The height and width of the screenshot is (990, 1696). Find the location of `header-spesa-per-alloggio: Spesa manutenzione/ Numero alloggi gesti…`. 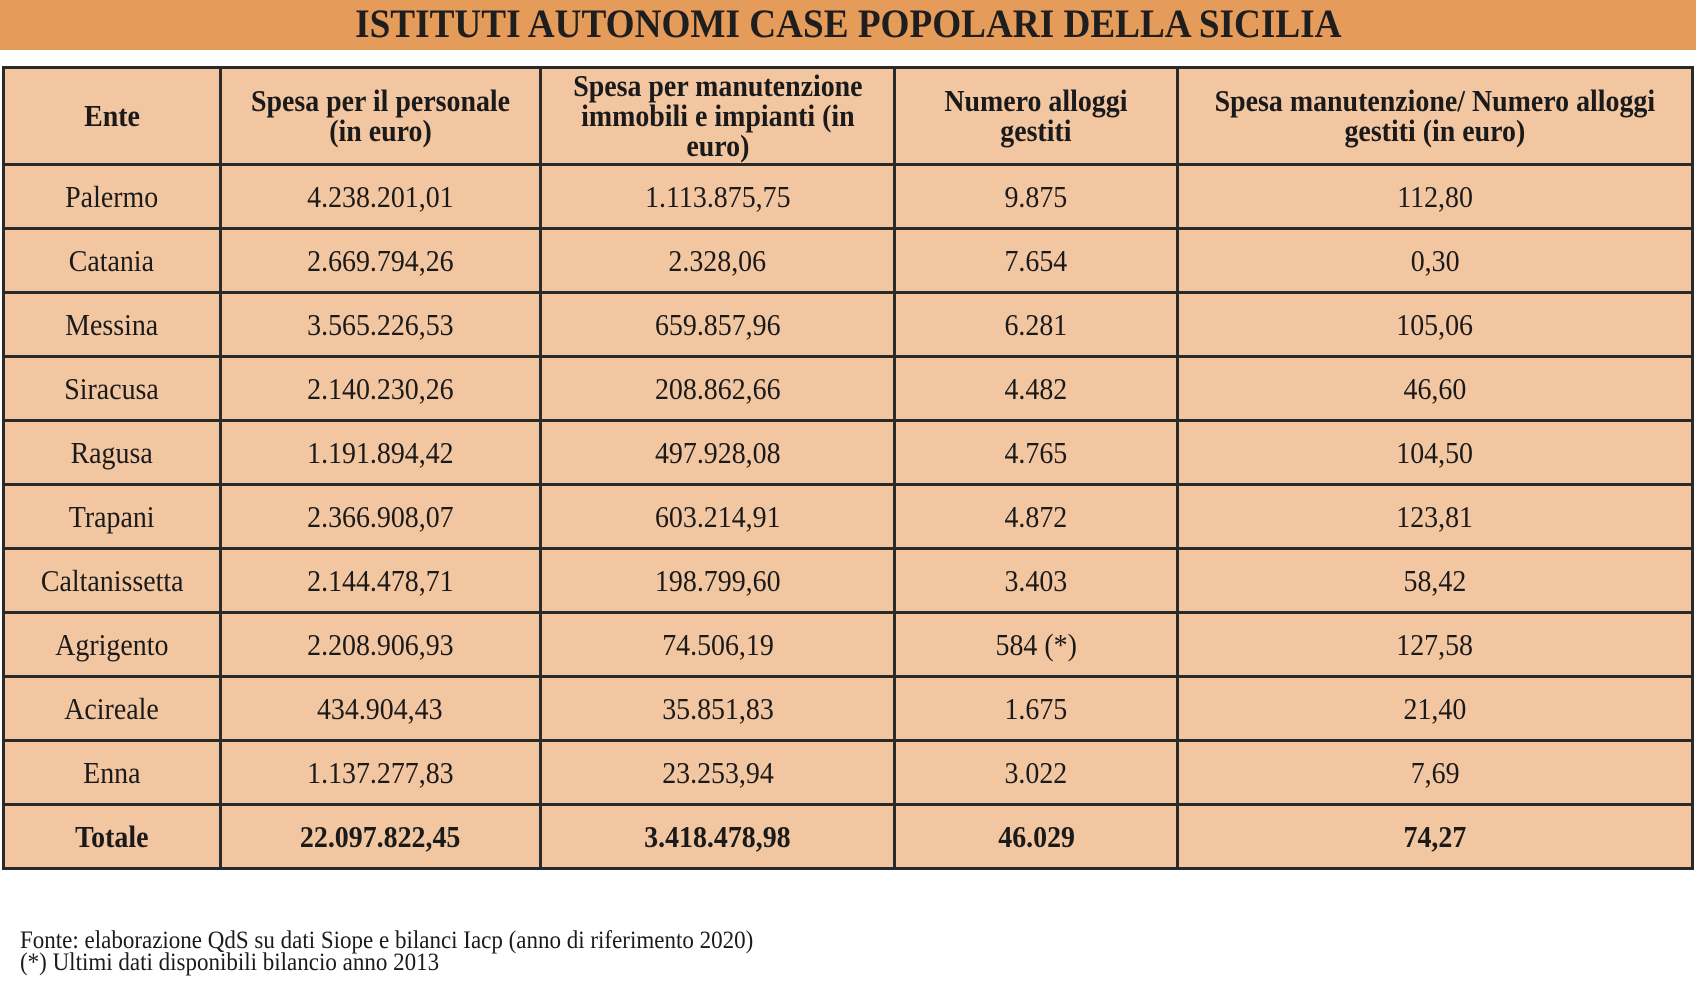

header-spesa-per-alloggio: Spesa manutenzione/ Numero alloggi gesti… is located at coordinates (1435, 116).